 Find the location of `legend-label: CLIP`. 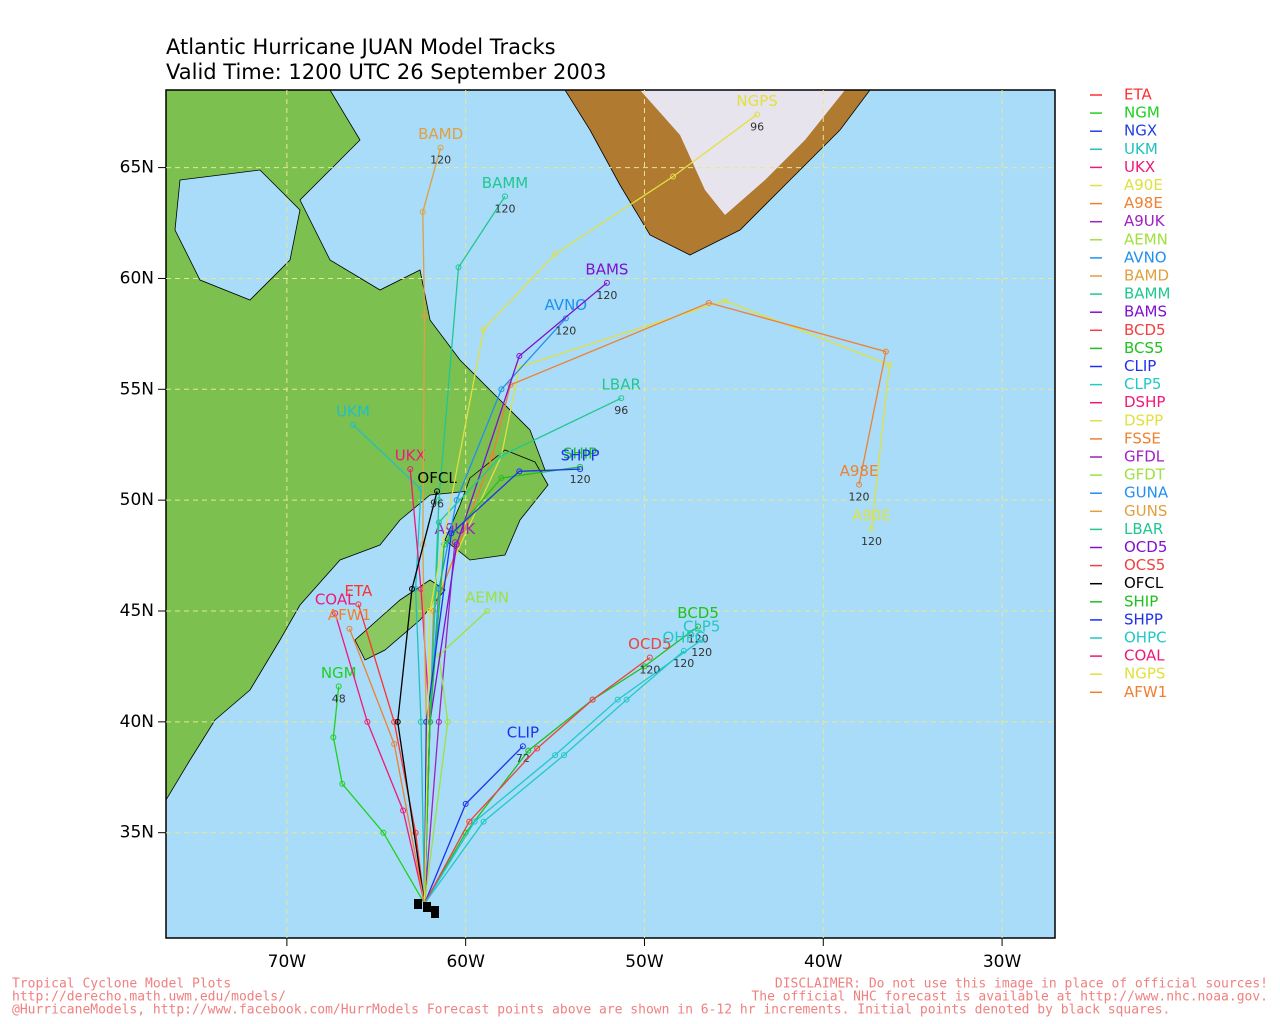

legend-label: CLIP is located at coordinates (1140, 366).